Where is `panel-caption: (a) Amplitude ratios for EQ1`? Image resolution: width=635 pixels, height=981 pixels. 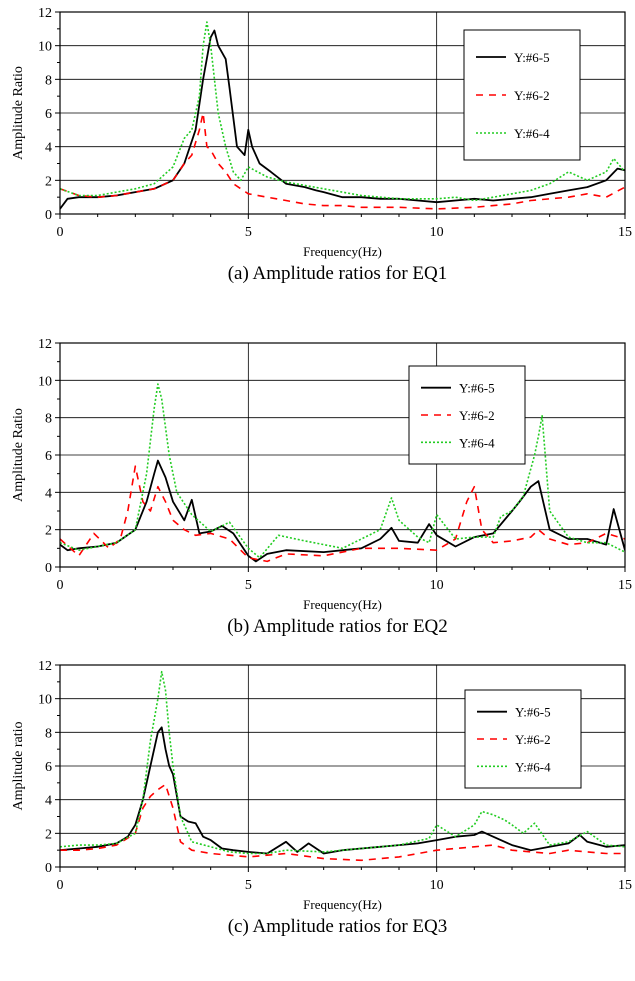
panel-caption: (a) Amplitude ratios for EQ1 is located at coordinates (338, 273).